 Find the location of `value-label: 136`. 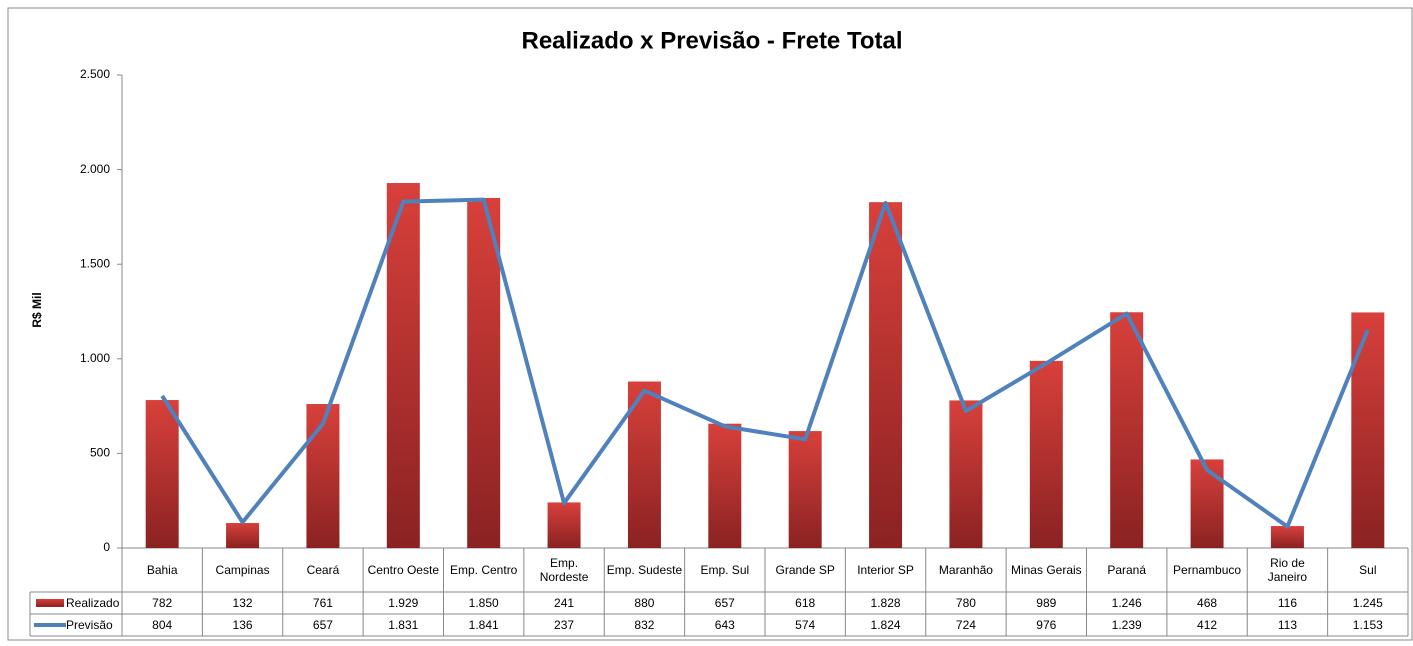

value-label: 136 is located at coordinates (243, 625).